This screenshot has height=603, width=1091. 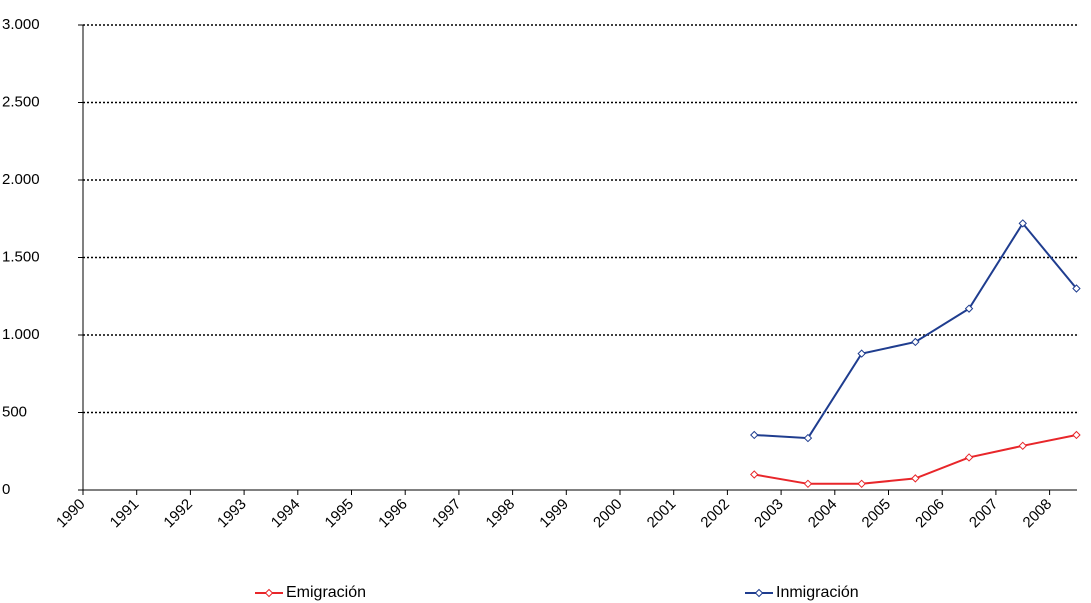 I want to click on y-tick-label: 1.000, so click(x=21, y=334).